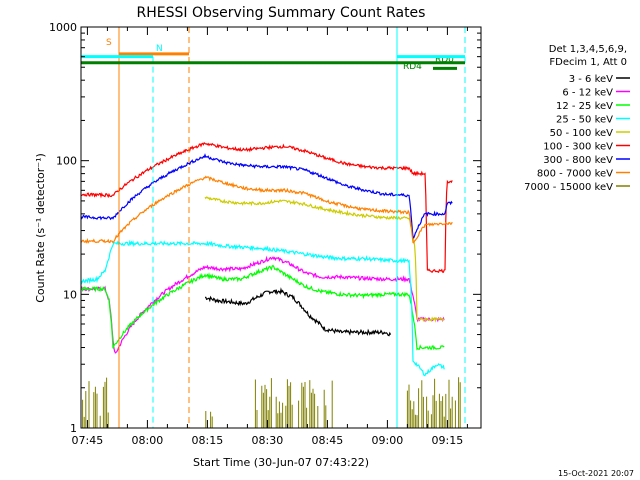 This screenshot has height=480, width=640. I want to click on x-axis-title: Start Time (30-Jun-07 07:43:22), so click(281, 462).